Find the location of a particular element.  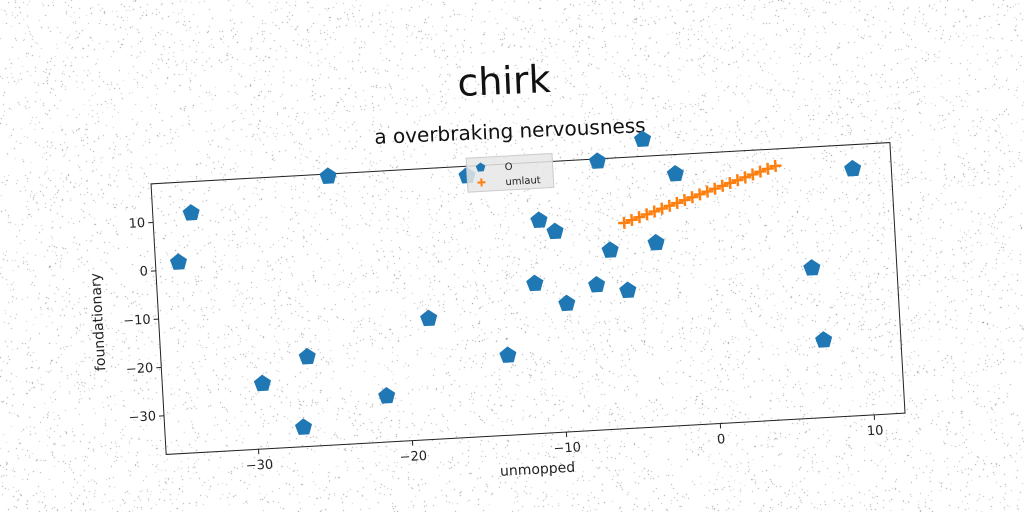

series-umlaut is located at coordinates (700, 194).